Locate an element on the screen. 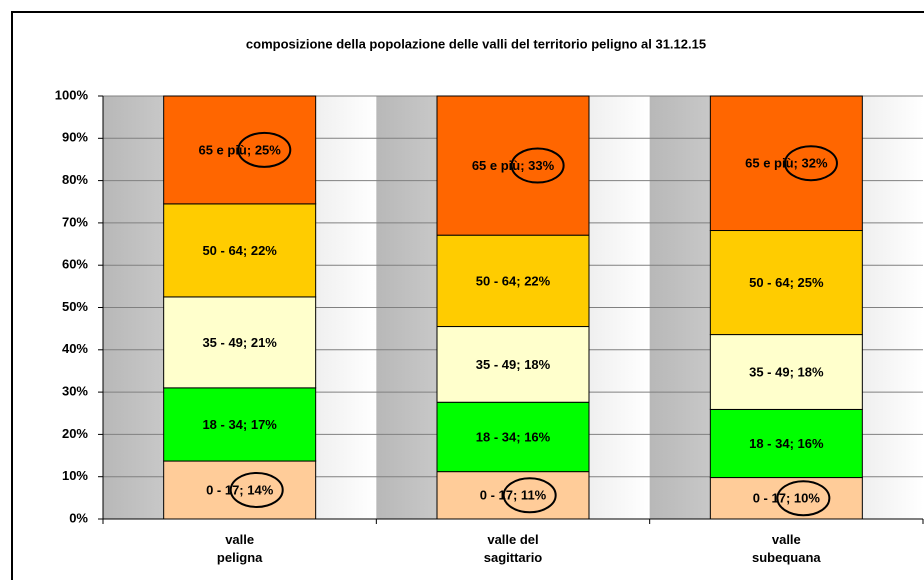 The height and width of the screenshot is (580, 924). y-tick-label: 10% is located at coordinates (75, 475).